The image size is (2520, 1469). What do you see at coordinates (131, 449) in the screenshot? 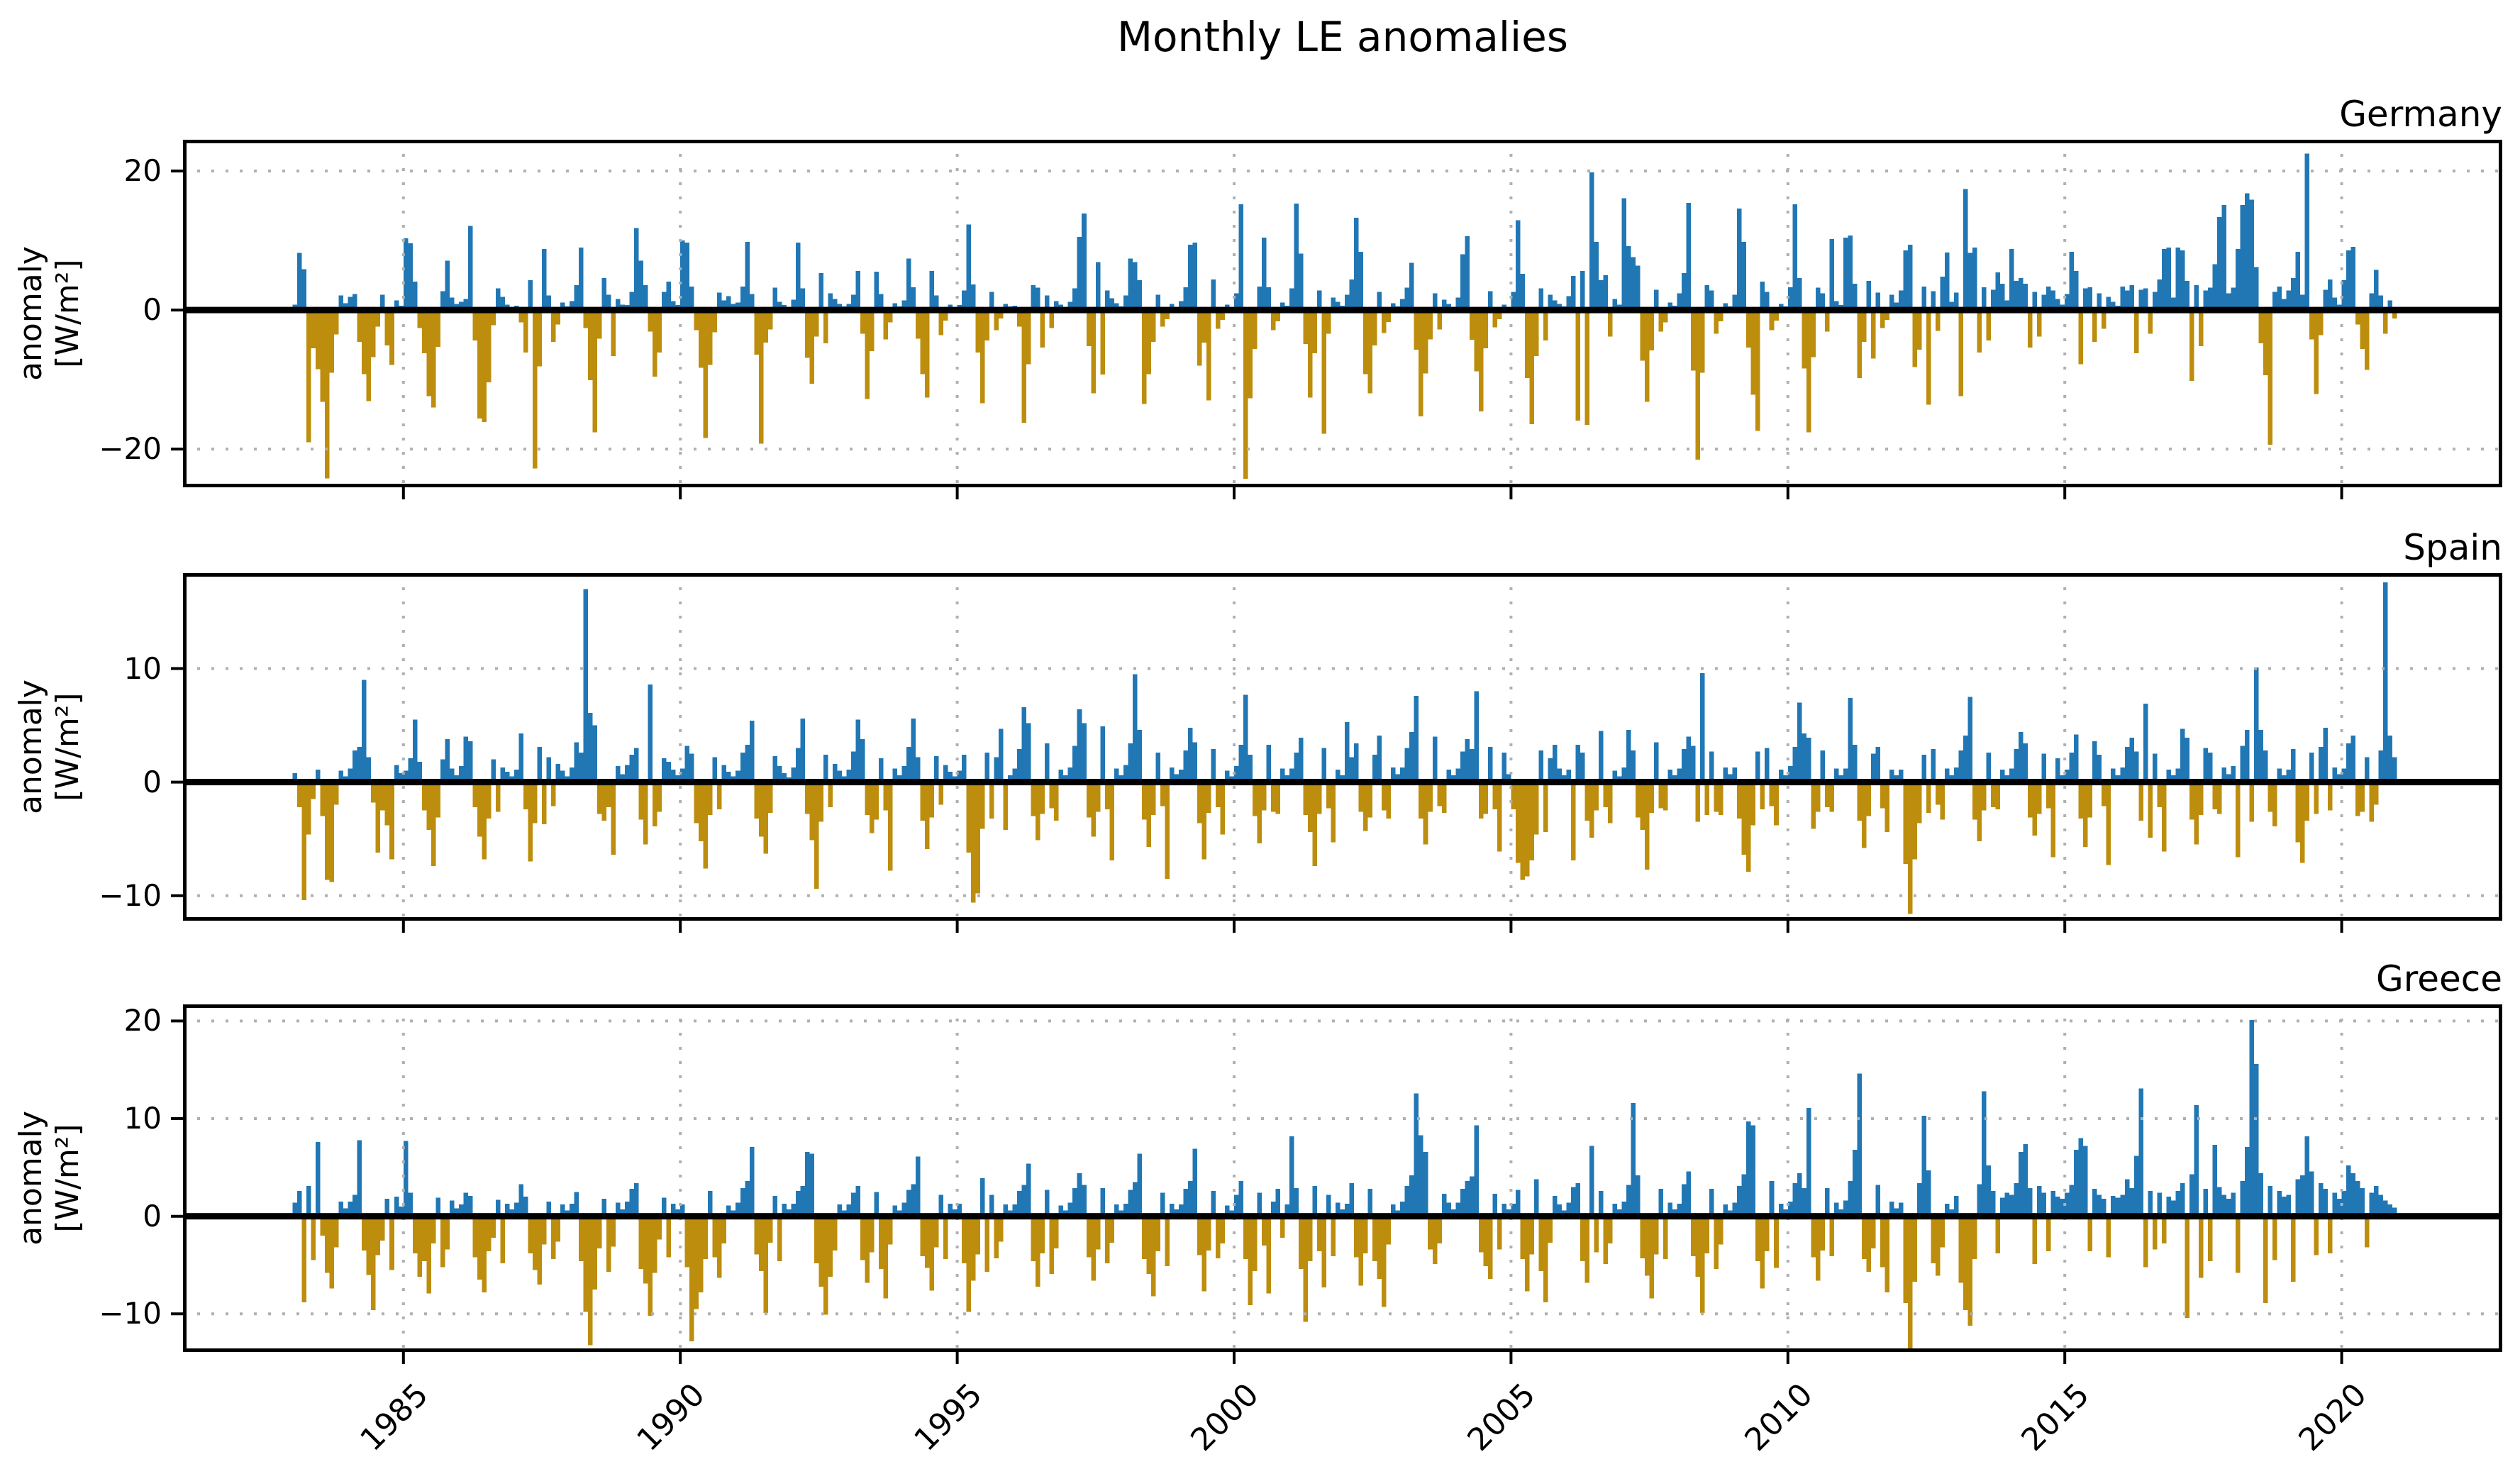
I see `y-tick-label: −20` at bounding box center [131, 449].